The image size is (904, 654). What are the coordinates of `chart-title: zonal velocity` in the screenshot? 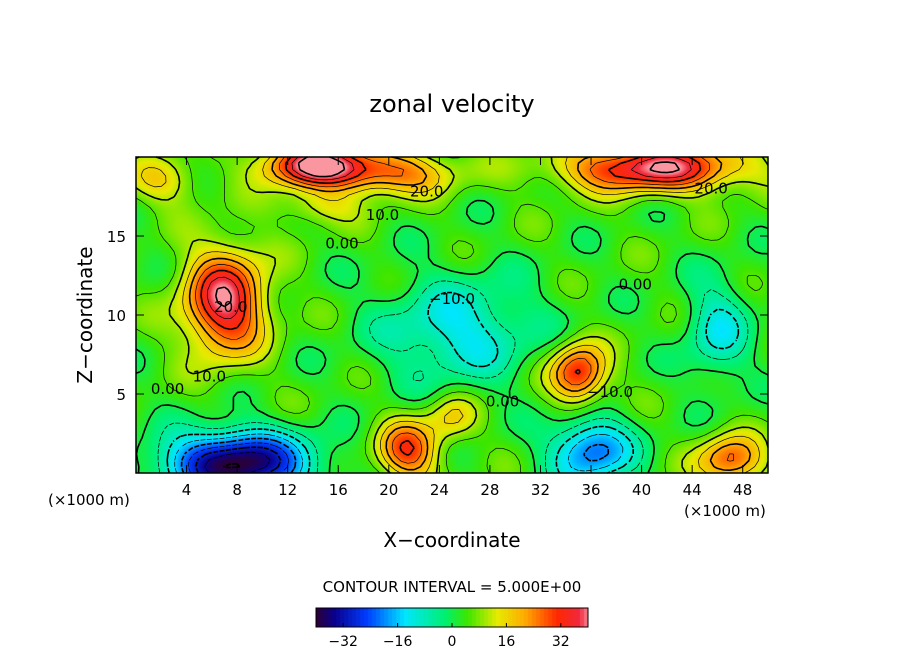 It's located at (451, 104).